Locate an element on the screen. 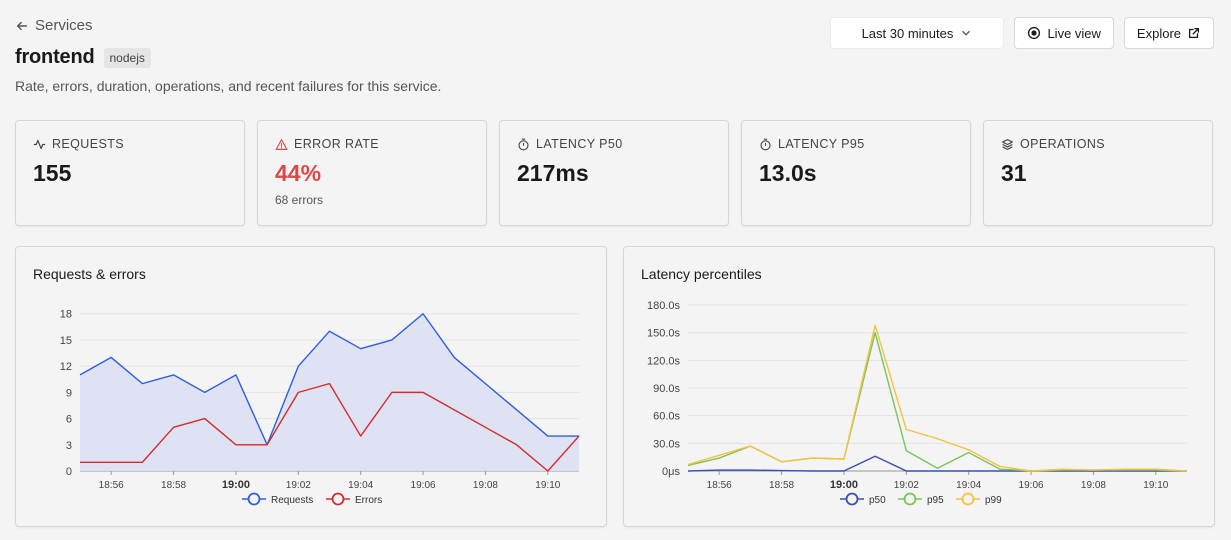 Image resolution: width=1231 pixels, height=540 pixels. toolbar: Last 30 minutes Live view Explore is located at coordinates (1022, 33).